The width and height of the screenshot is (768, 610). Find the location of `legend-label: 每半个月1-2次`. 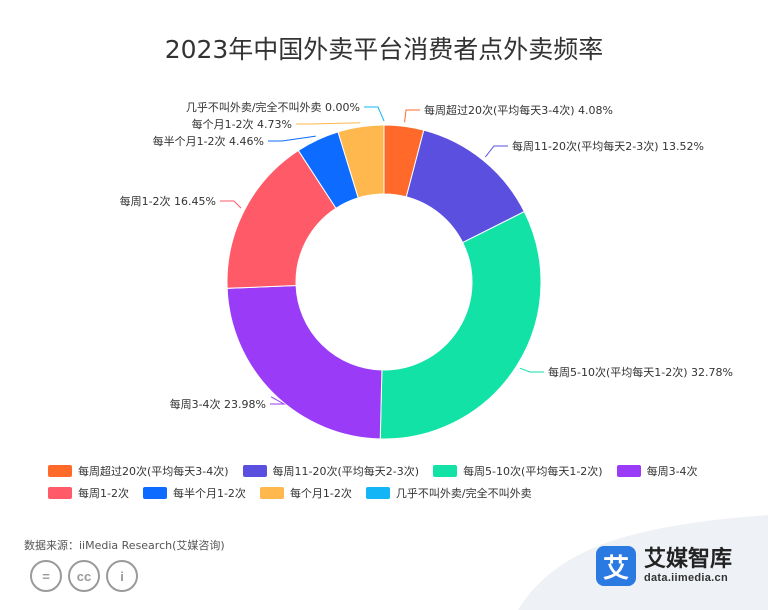

legend-label: 每半个月1-2次 is located at coordinates (209, 493).